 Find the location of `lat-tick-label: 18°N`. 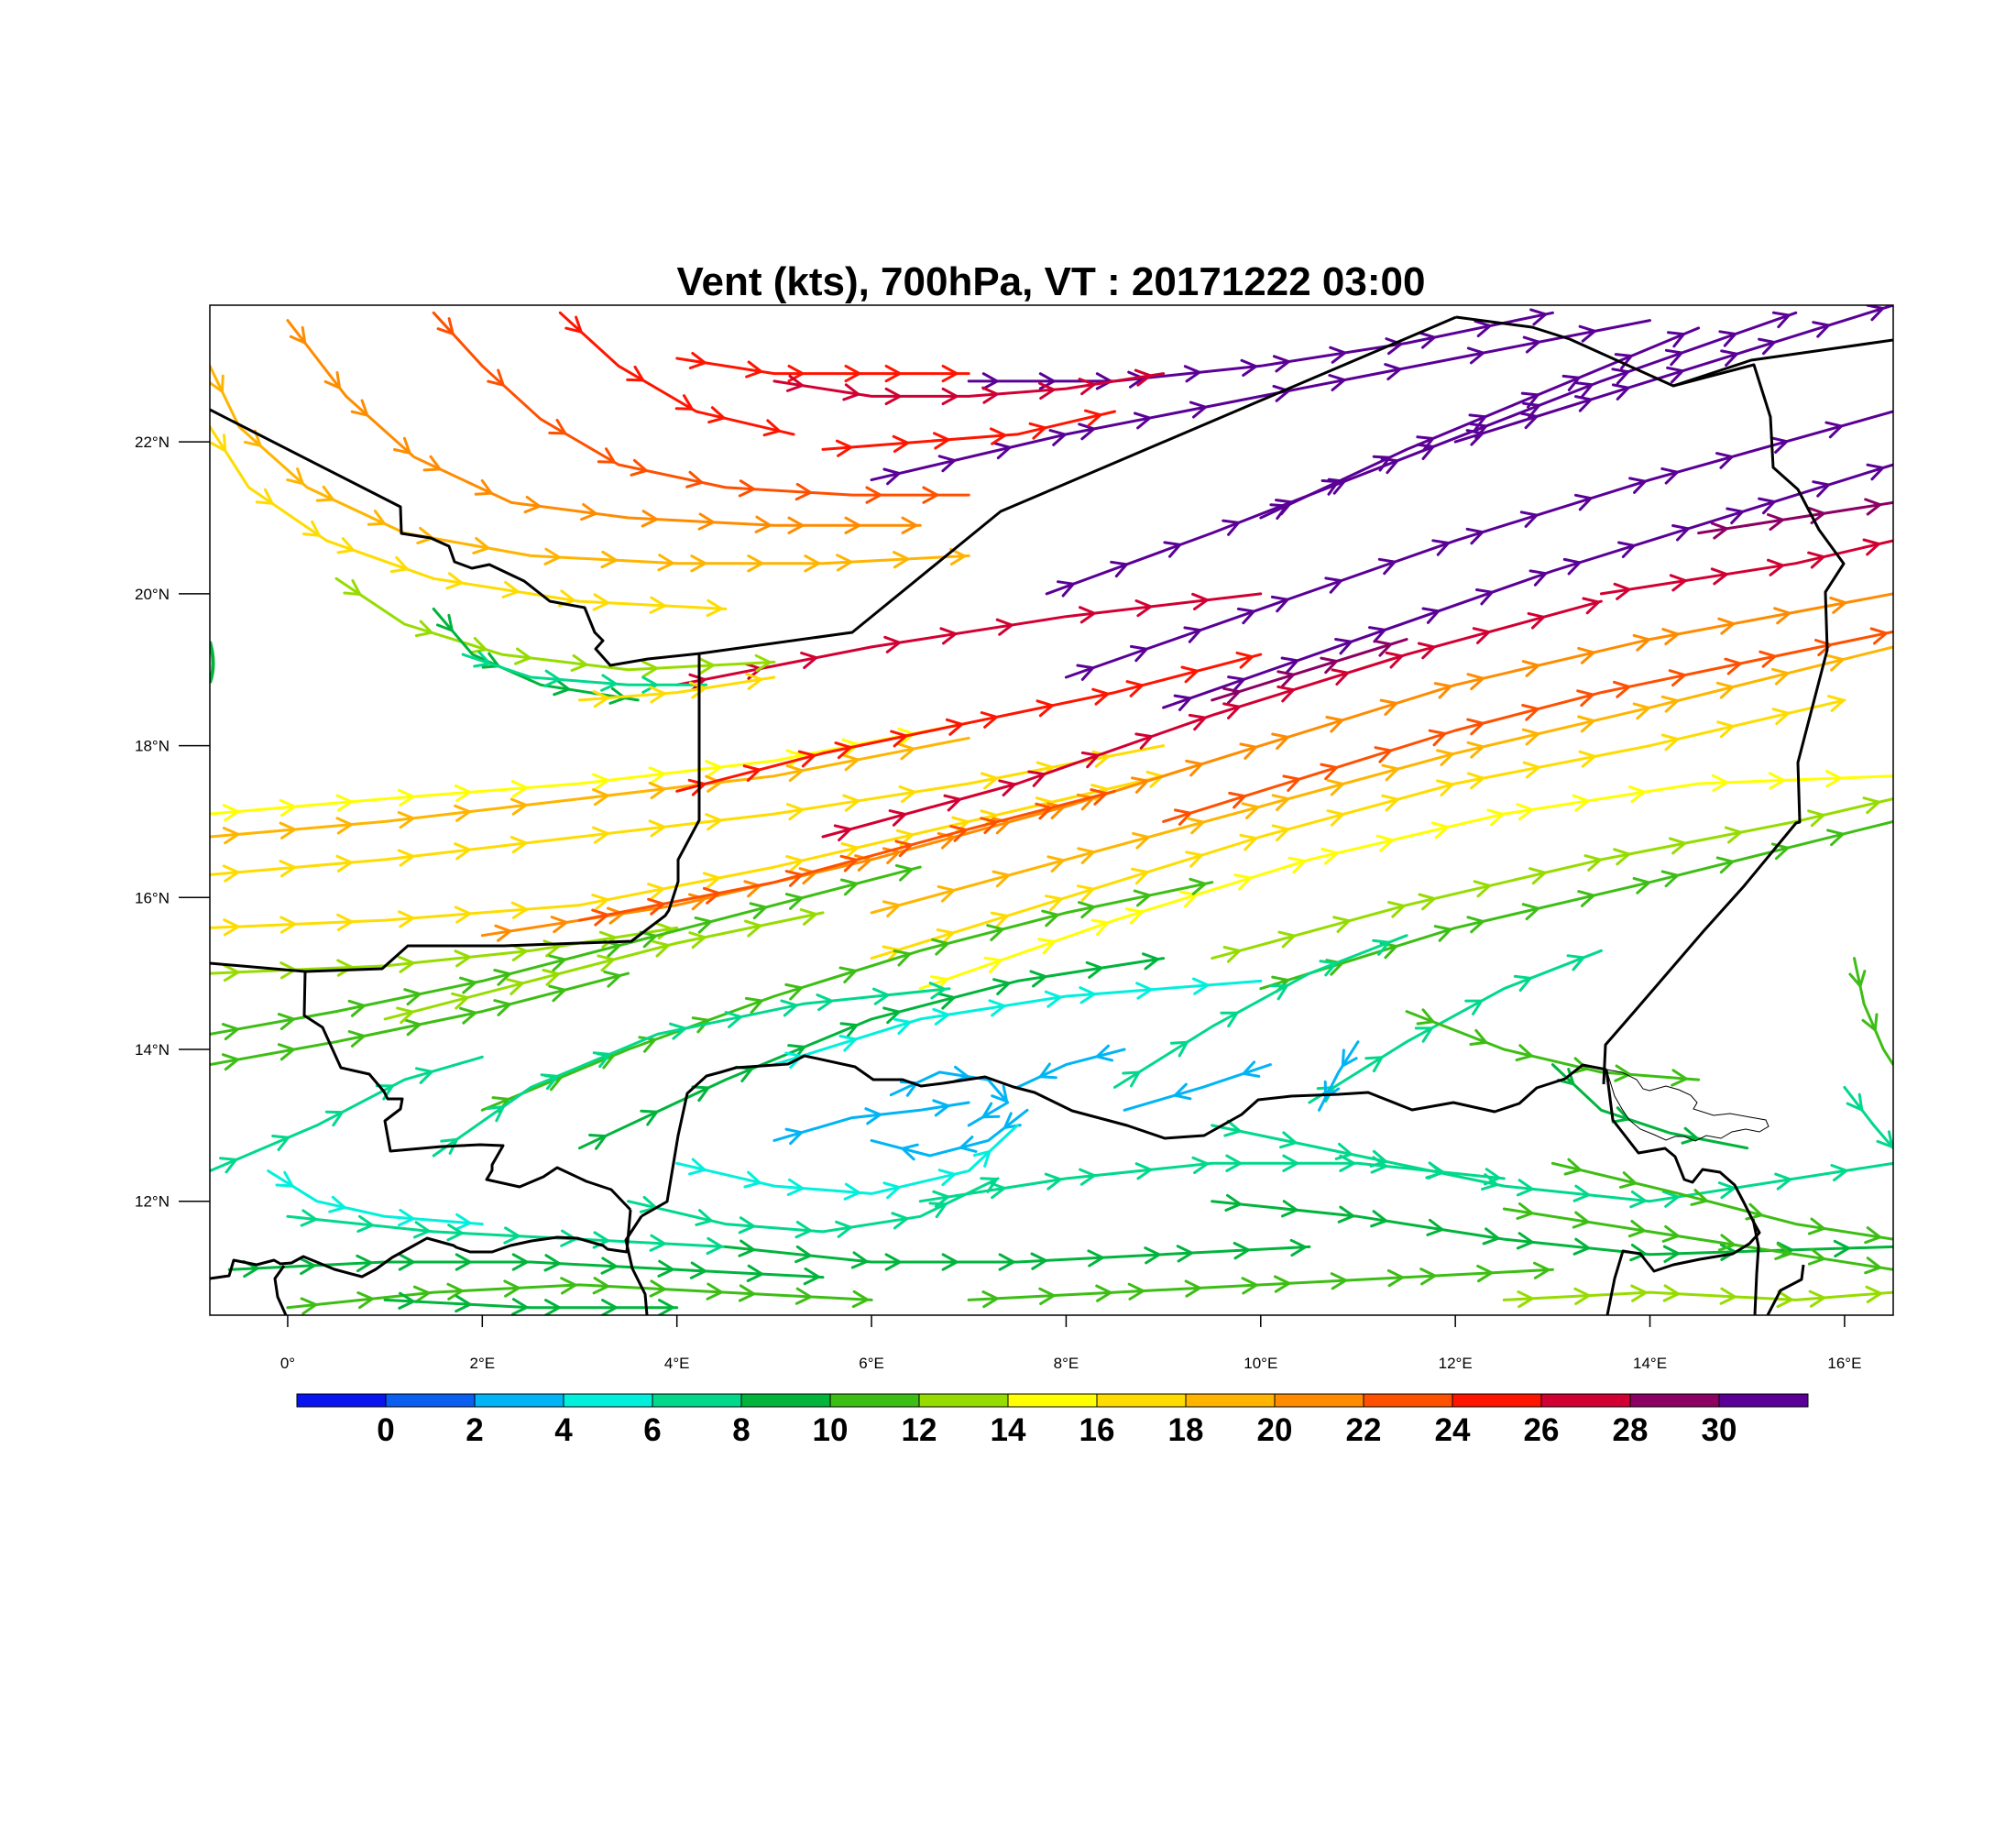

lat-tick-label: 18°N is located at coordinates (152, 746).